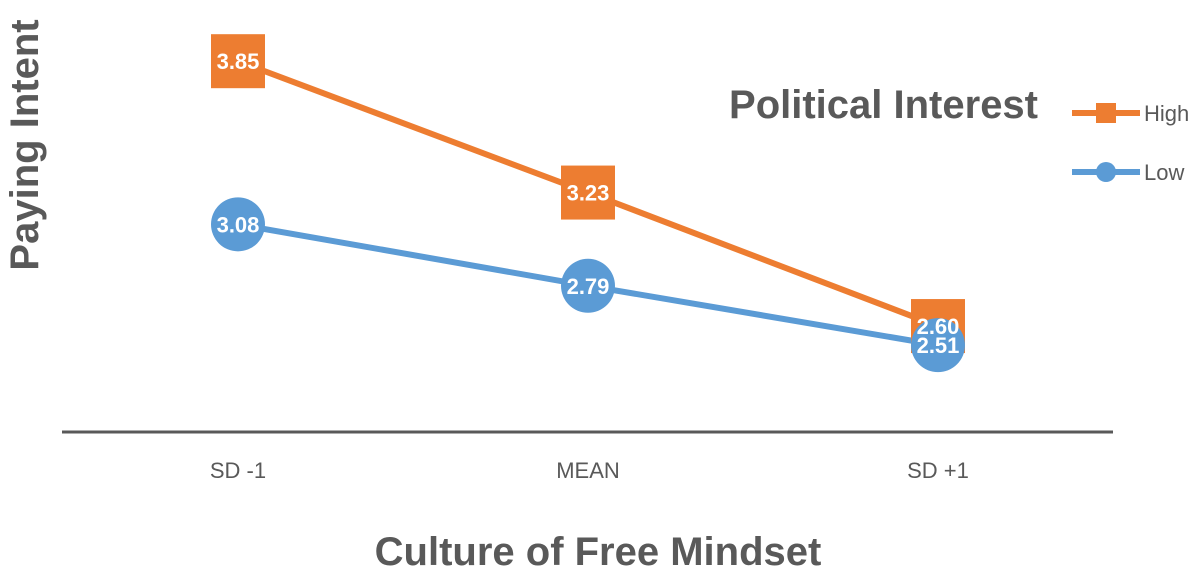  I want to click on legend-label: High, so click(1166, 113).